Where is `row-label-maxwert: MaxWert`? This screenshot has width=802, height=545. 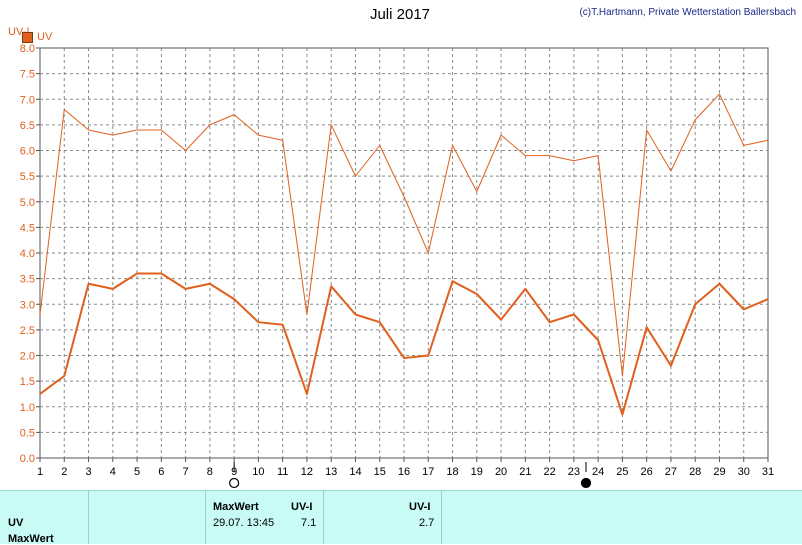
row-label-maxwert: MaxWert is located at coordinates (31, 539).